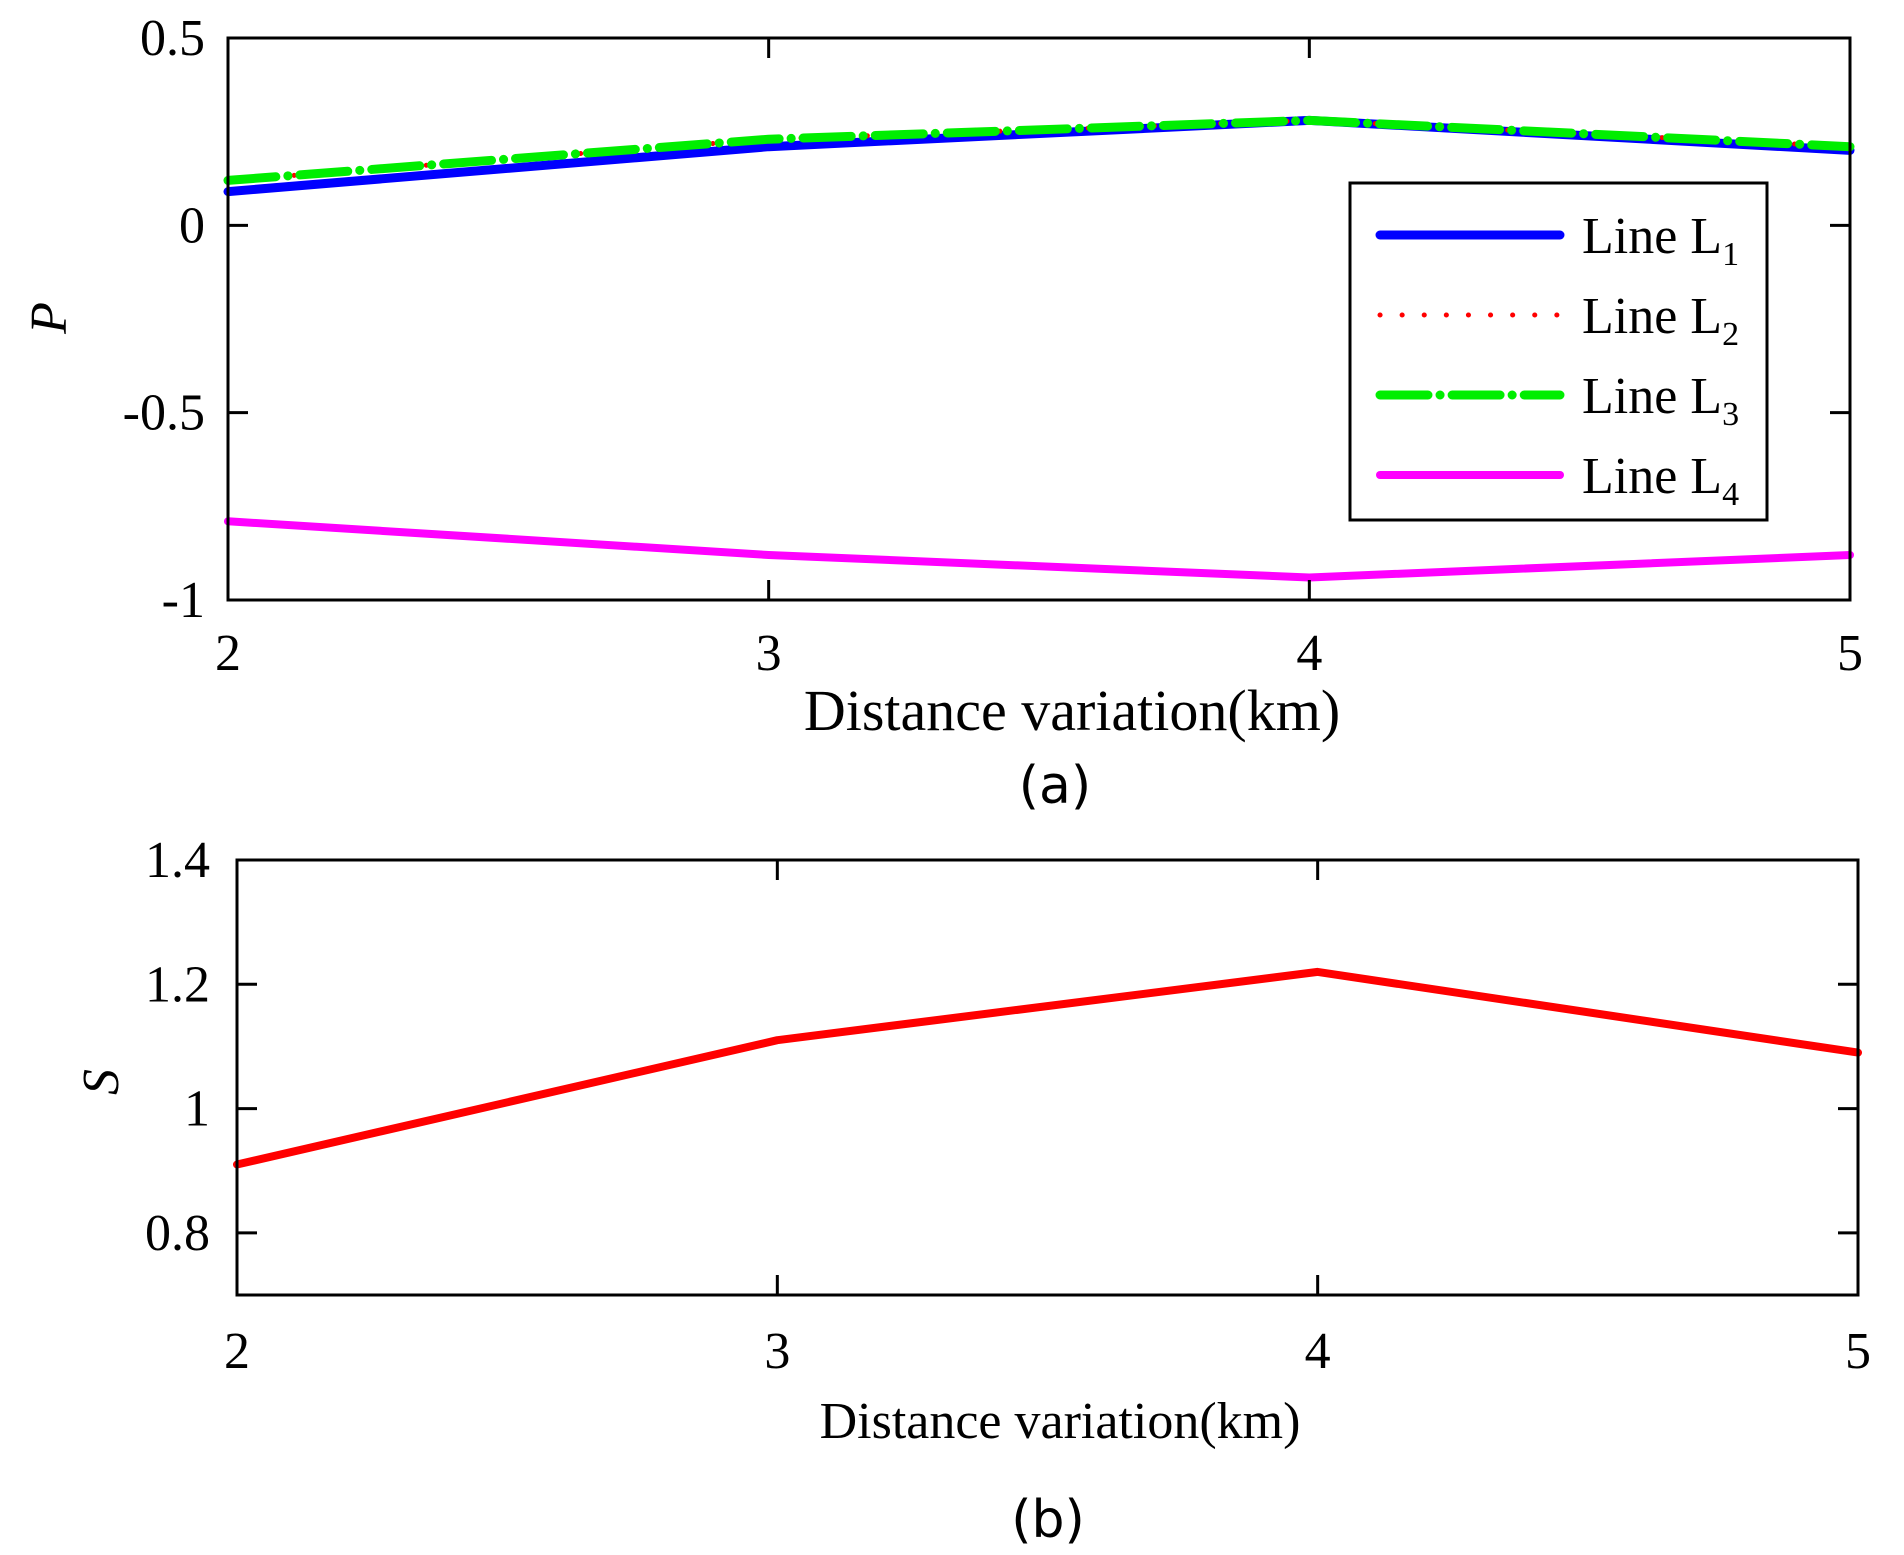 The width and height of the screenshot is (1904, 1555). What do you see at coordinates (777, 1351) in the screenshot?
I see `panel-b-x-tick-label: 3` at bounding box center [777, 1351].